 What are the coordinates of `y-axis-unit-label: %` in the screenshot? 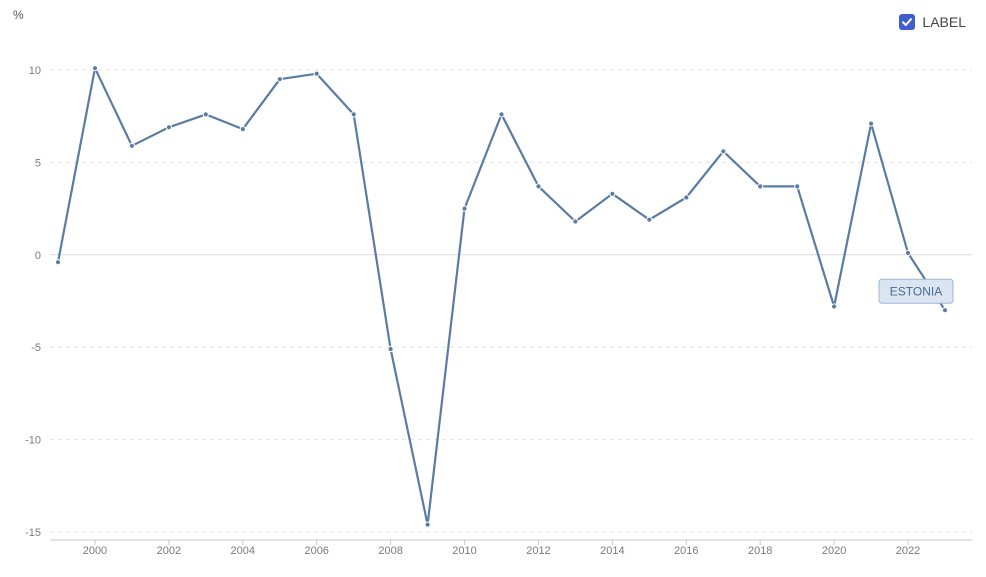 It's located at (18, 15).